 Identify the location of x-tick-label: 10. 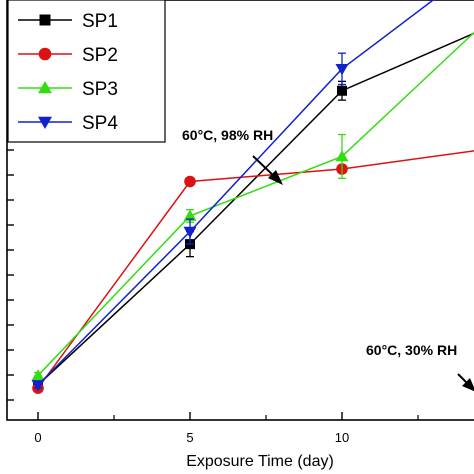
(342, 437).